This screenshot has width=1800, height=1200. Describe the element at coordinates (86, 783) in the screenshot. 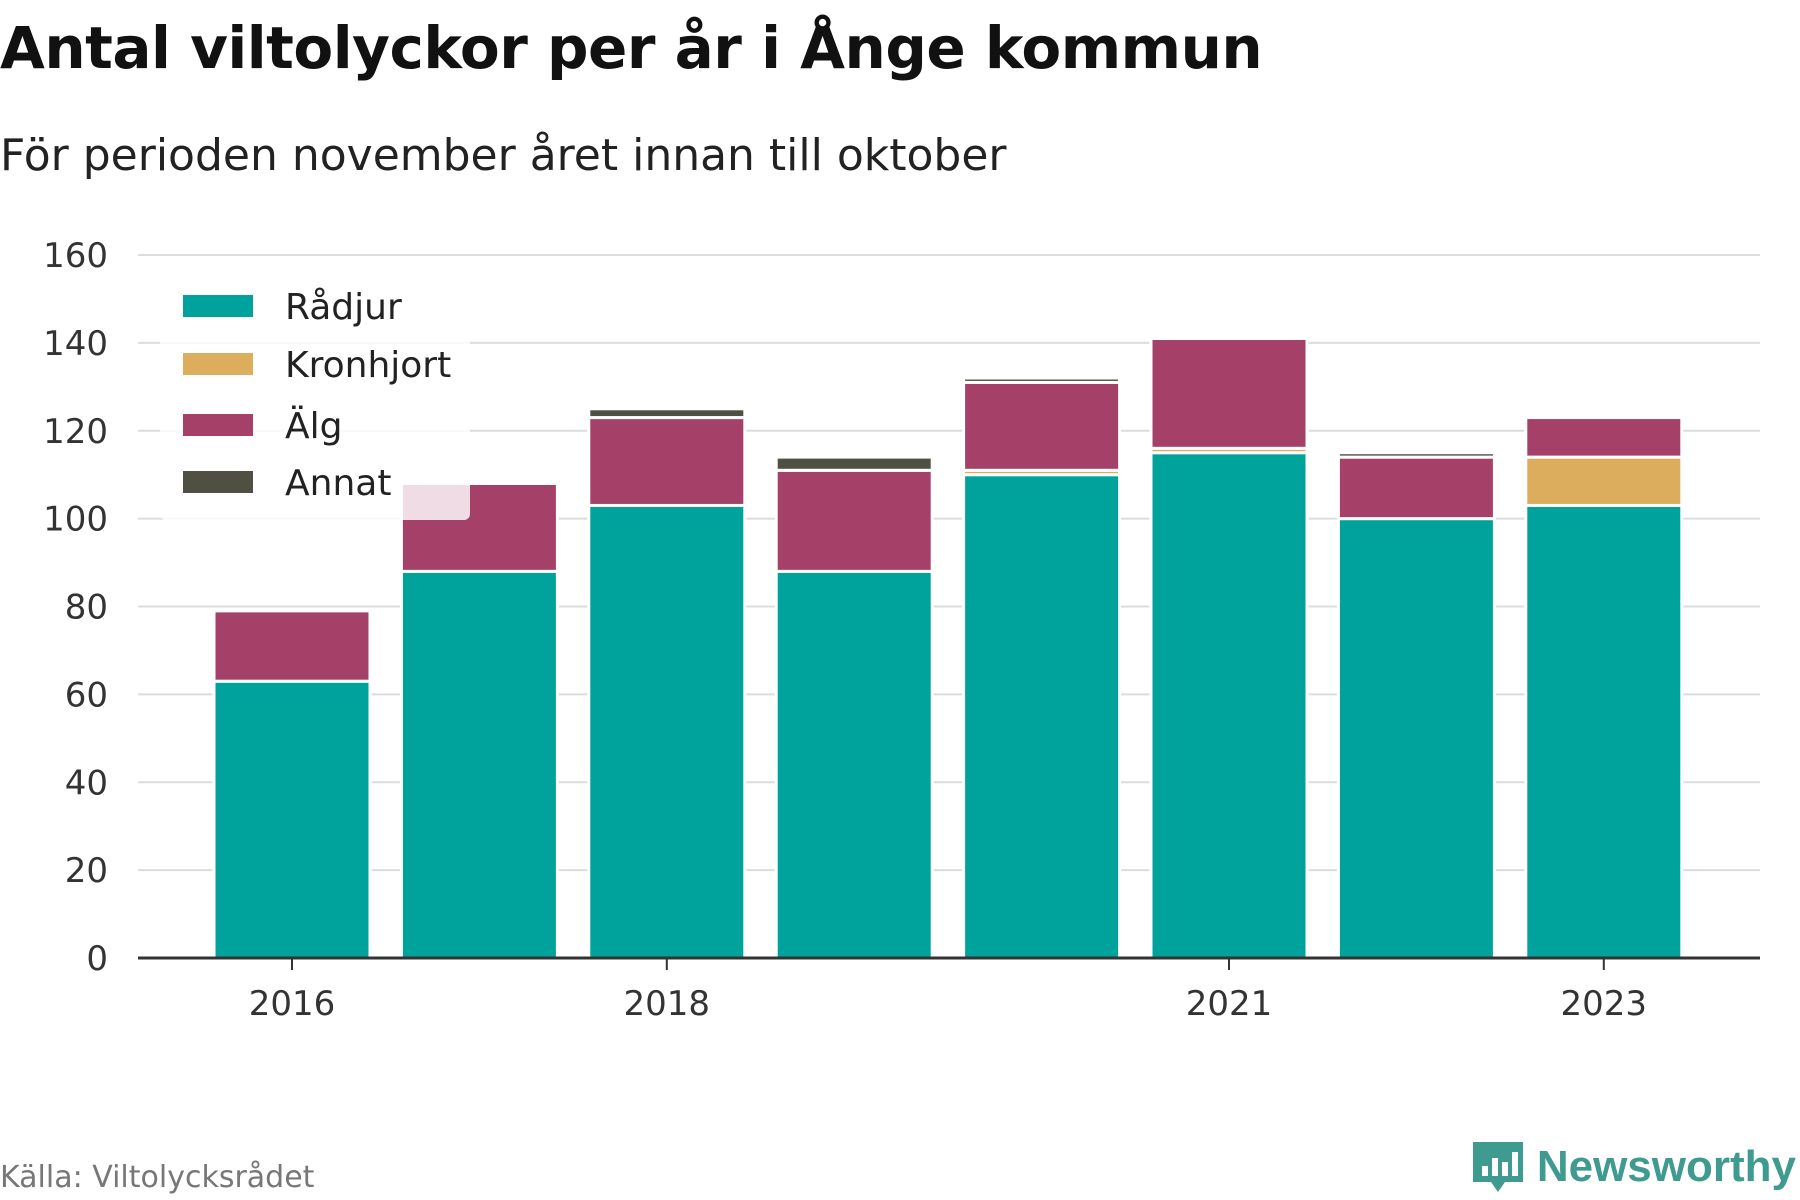

I see `y-tick-label: 40` at that location.